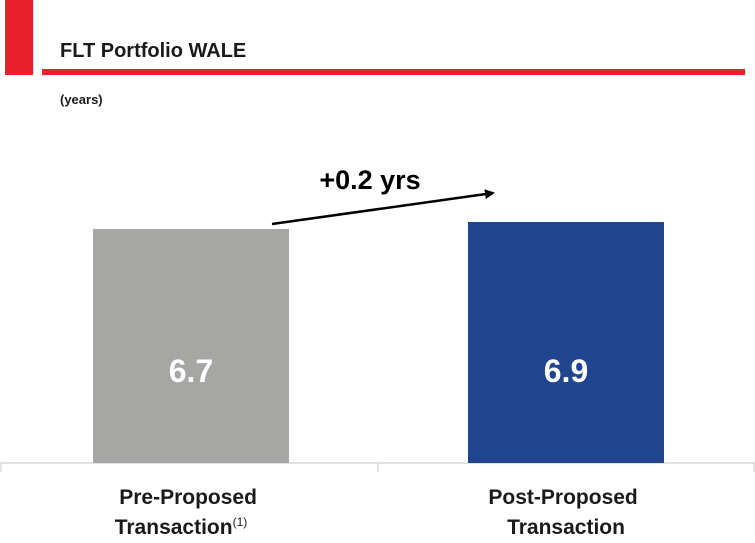 The height and width of the screenshot is (543, 755). I want to click on chart-title: FLT Portfolio WALE, so click(153, 51).